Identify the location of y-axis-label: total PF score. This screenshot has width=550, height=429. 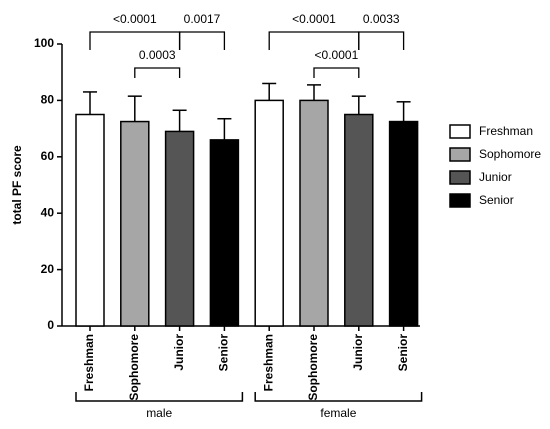
(17, 185).